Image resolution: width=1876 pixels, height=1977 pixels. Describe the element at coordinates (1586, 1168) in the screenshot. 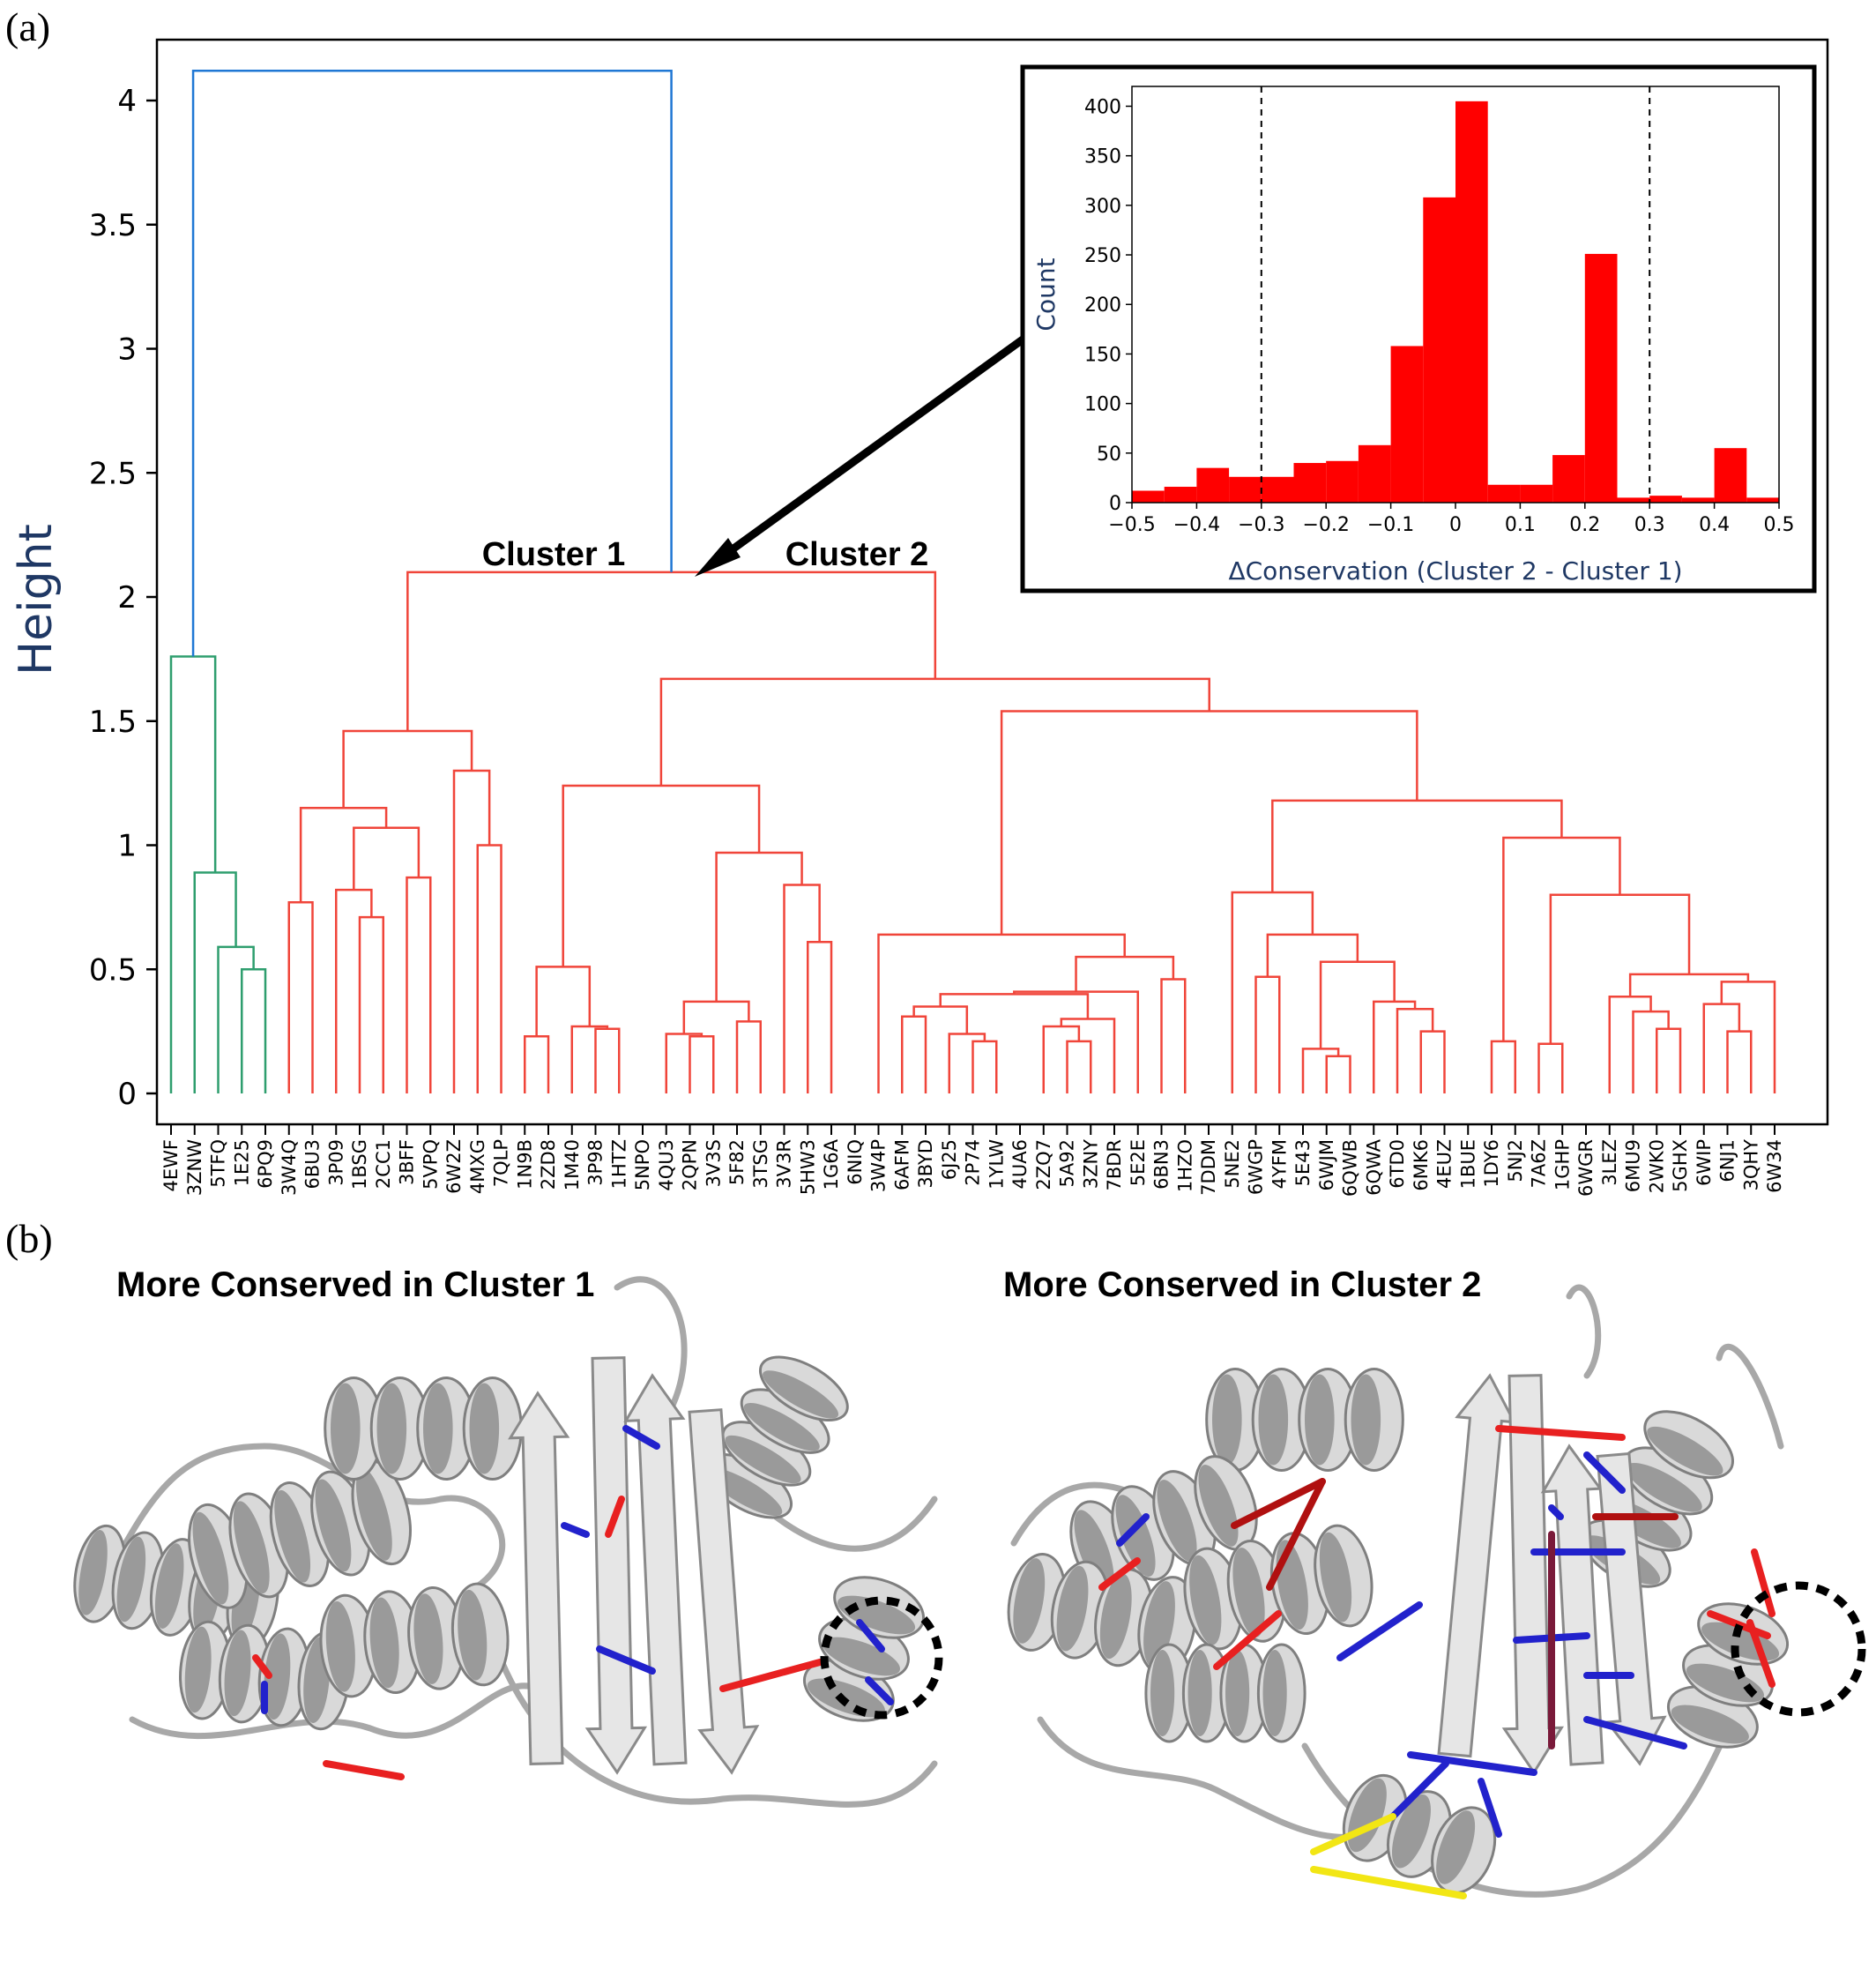

I see `leaf-label: 6WGR` at that location.